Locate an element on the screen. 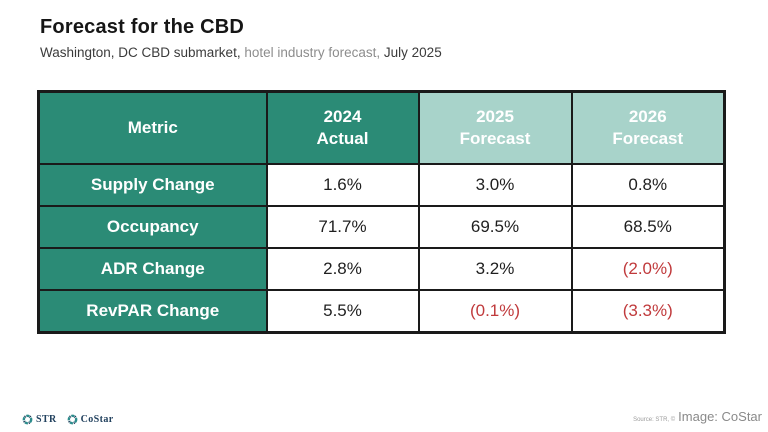 The width and height of the screenshot is (768, 432). column-header-2024-actual: 2024 Actual is located at coordinates (342, 127).